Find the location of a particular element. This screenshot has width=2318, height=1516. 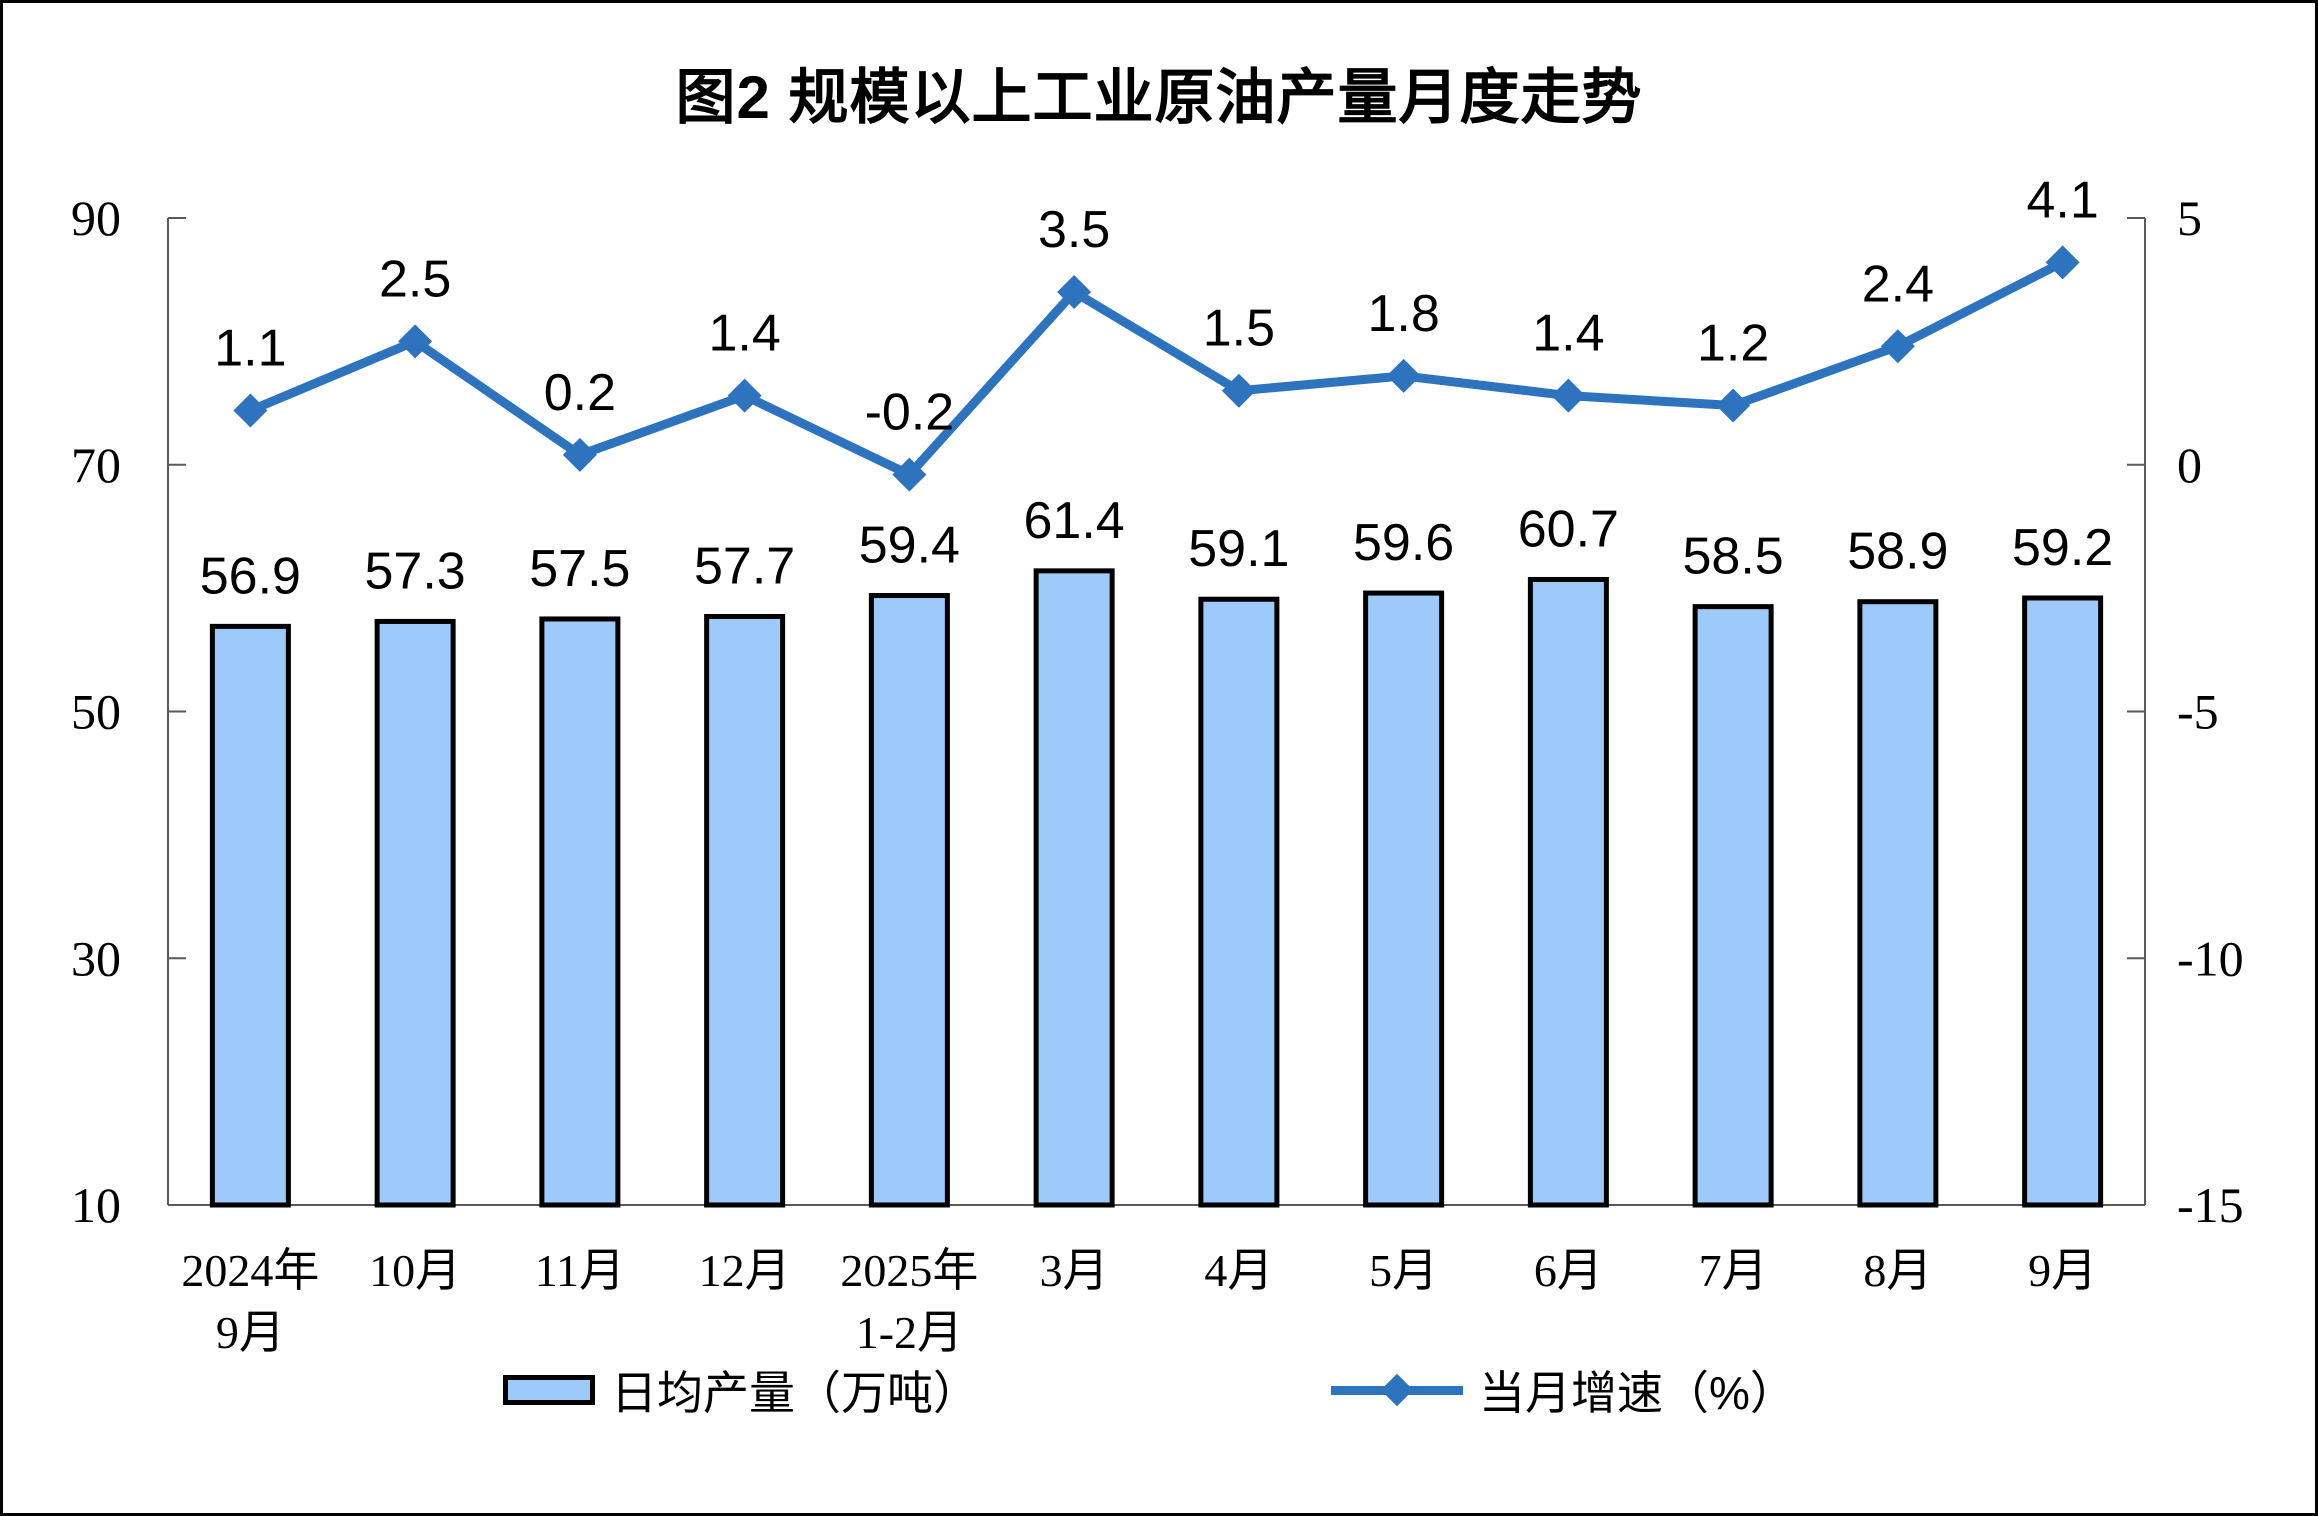

growth-line is located at coordinates (1156, 368).